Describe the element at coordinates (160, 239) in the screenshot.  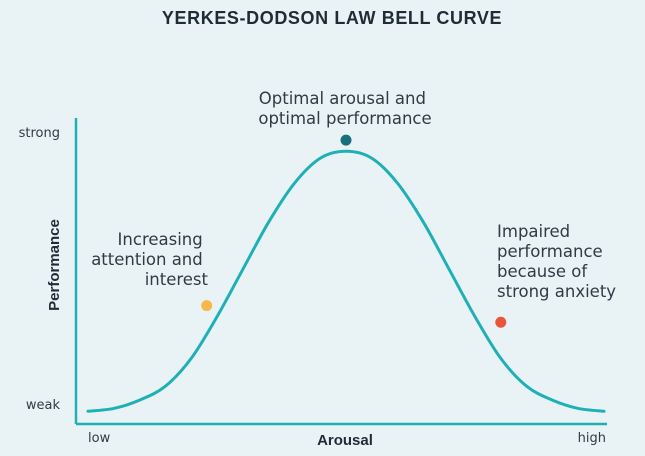
I see `annotation-increasing-line-1: Increasing` at that location.